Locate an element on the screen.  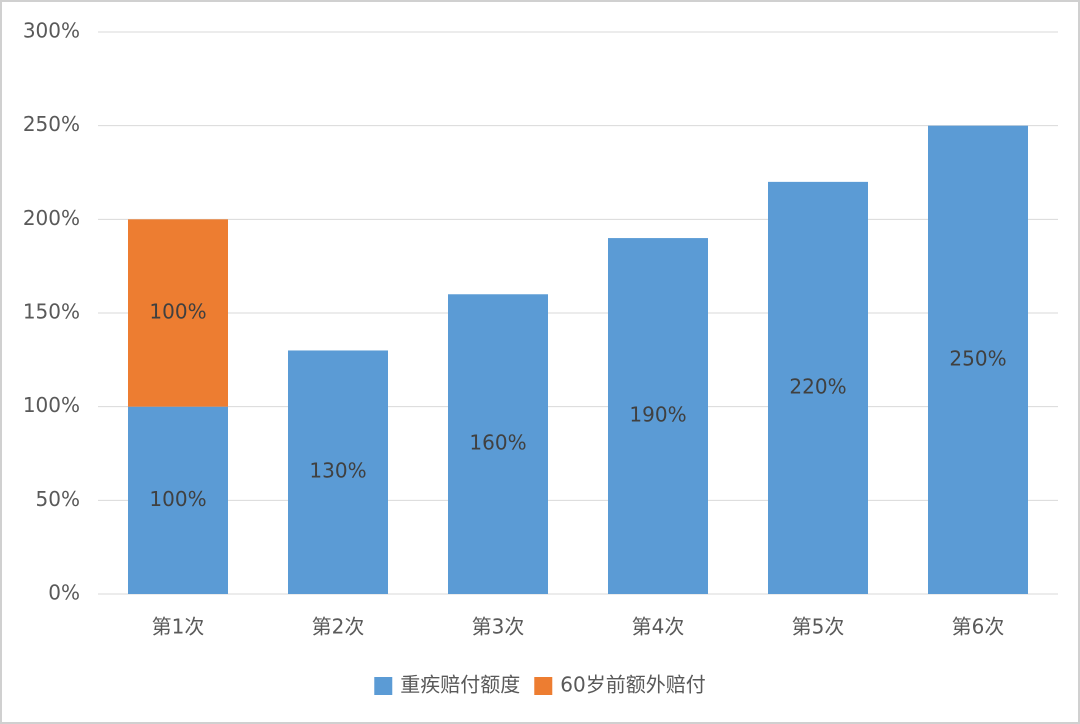
data-label: 220% is located at coordinates (817, 386).